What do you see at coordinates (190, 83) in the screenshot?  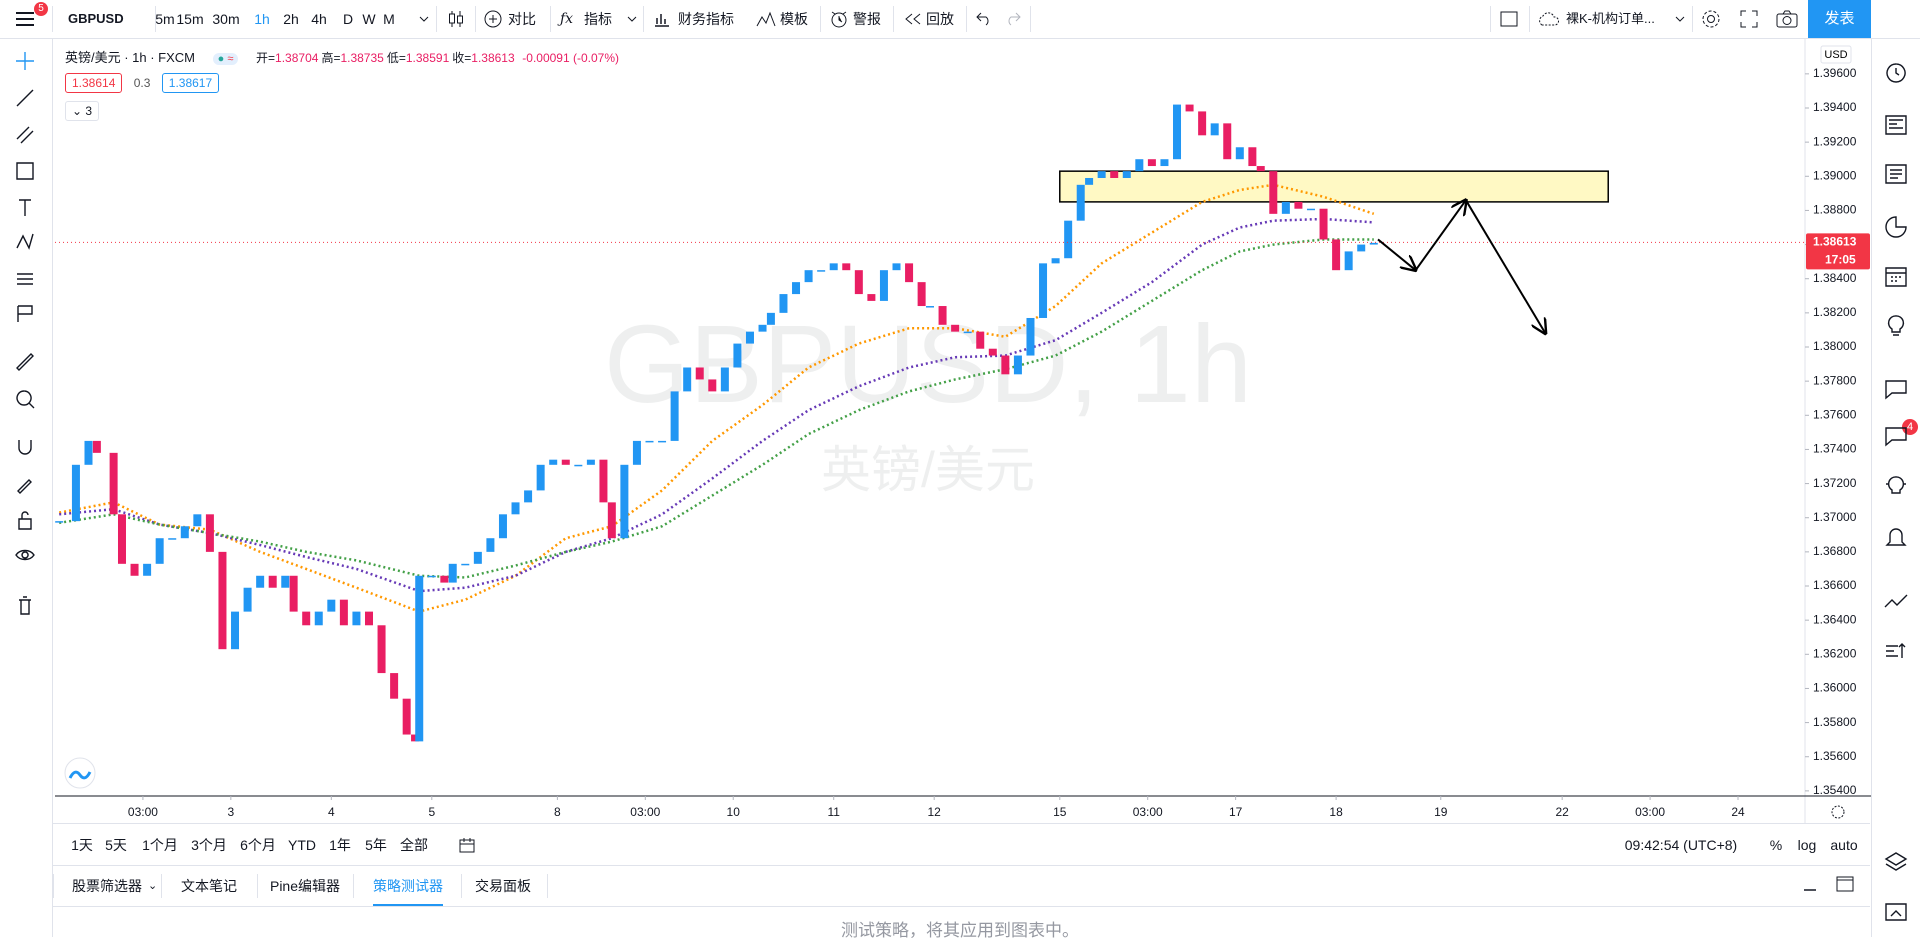 I see `ask: 1.38617` at bounding box center [190, 83].